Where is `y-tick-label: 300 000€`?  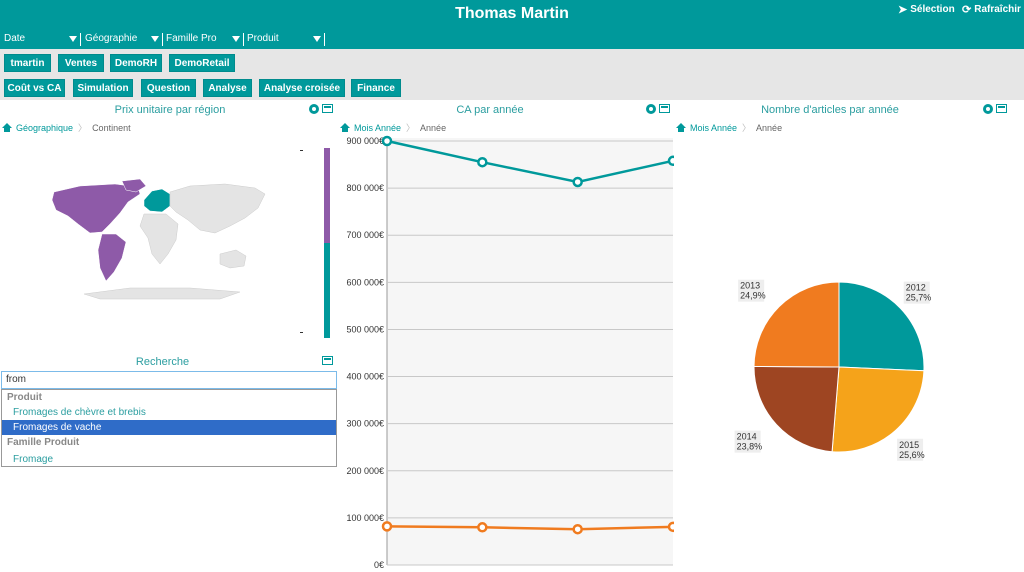
y-tick-label: 300 000€ is located at coordinates (365, 424).